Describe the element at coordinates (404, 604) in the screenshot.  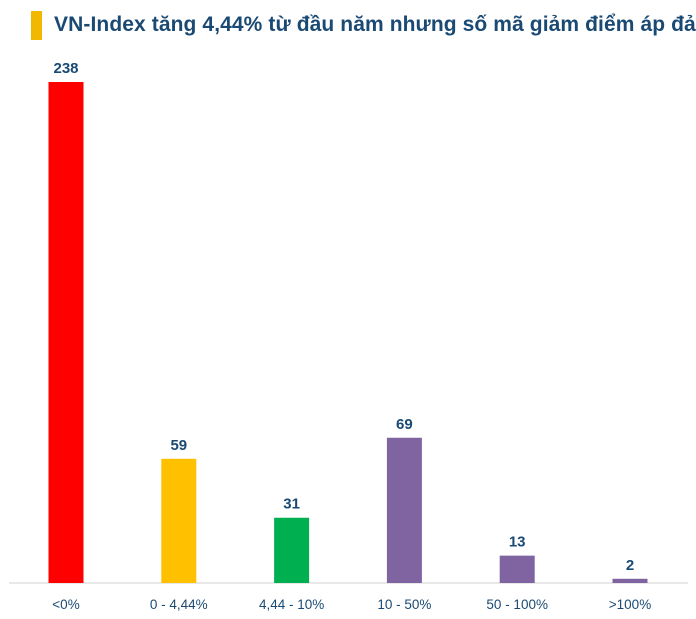
I see `x-tick-label-3: 10 - 50%` at that location.